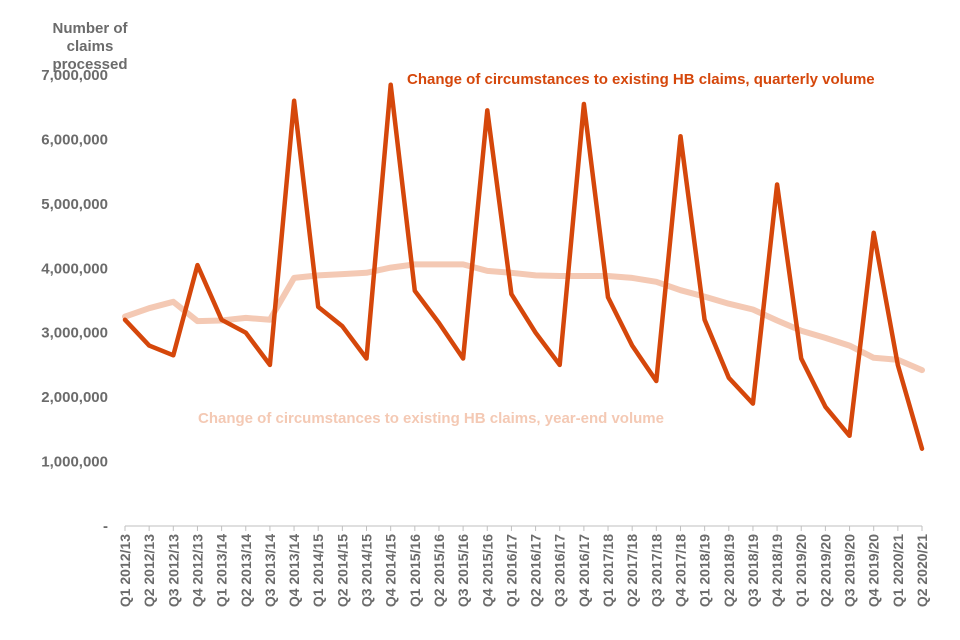 This screenshot has width=960, height=640. What do you see at coordinates (74, 462) in the screenshot?
I see `y-tick-label: 1,000,000` at bounding box center [74, 462].